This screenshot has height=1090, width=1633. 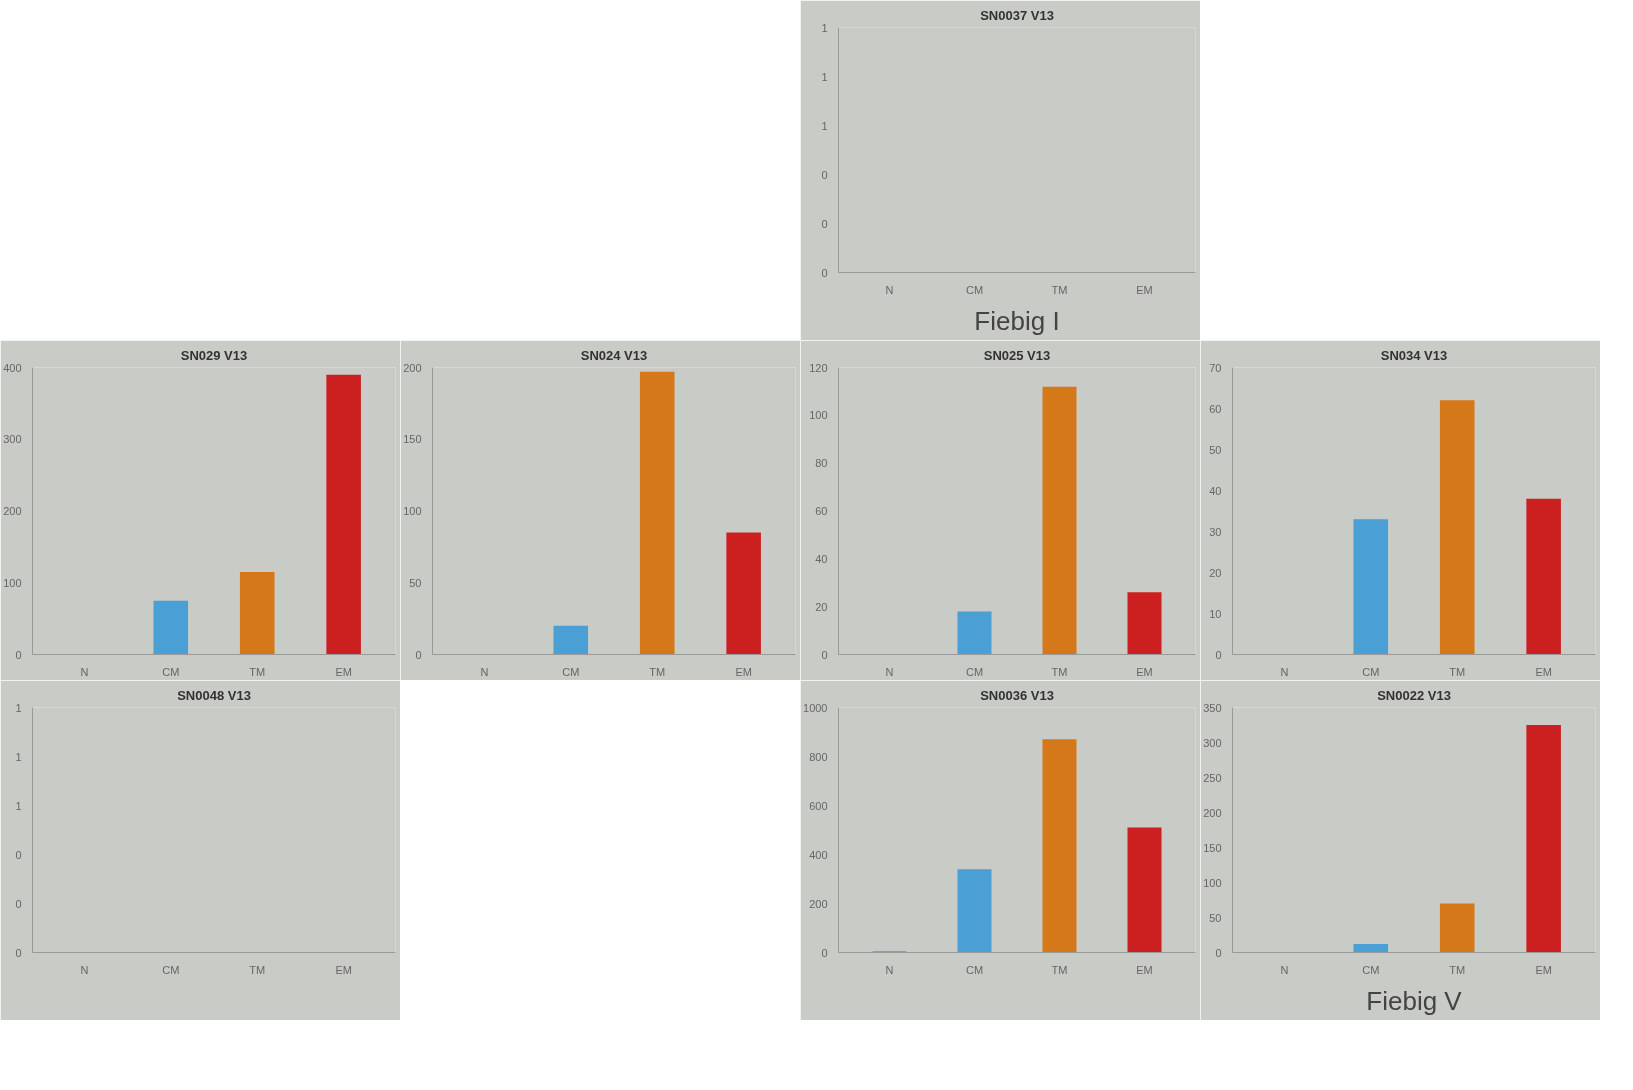 What do you see at coordinates (1215, 531) in the screenshot?
I see `y-tick-label: 30` at bounding box center [1215, 531].